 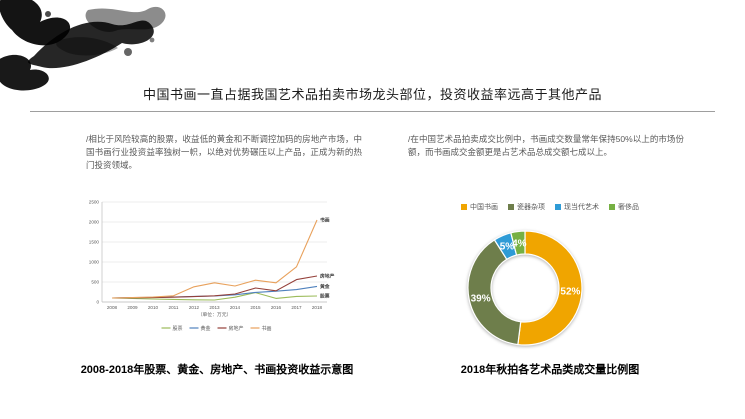 I want to click on svg-text: 2014, so click(x=235, y=307).